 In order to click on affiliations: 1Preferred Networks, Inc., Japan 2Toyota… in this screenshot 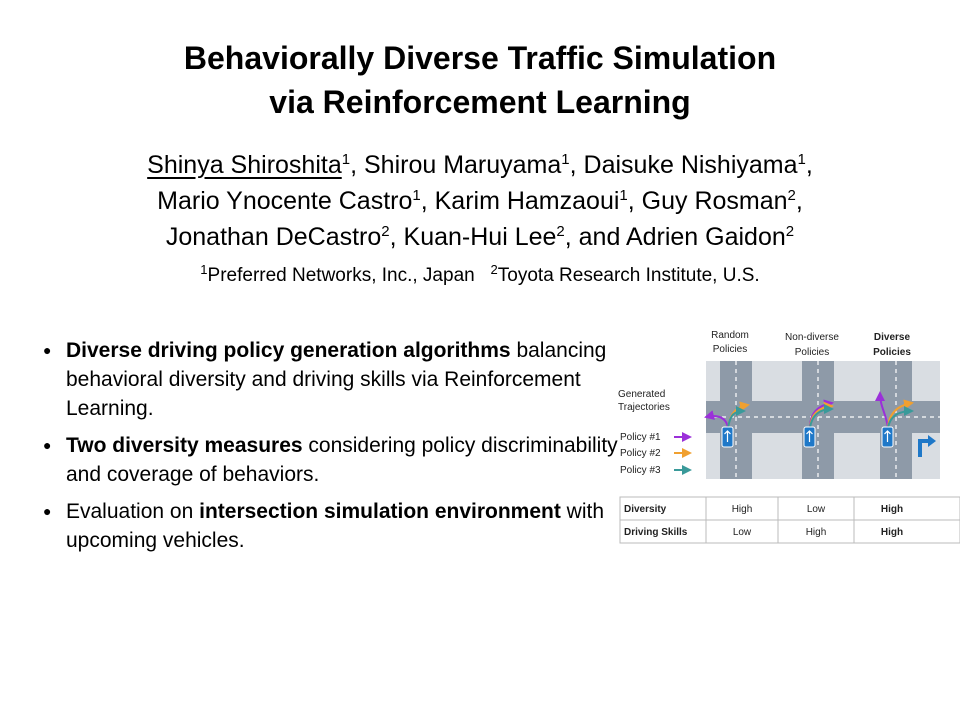, I will do `click(480, 276)`.